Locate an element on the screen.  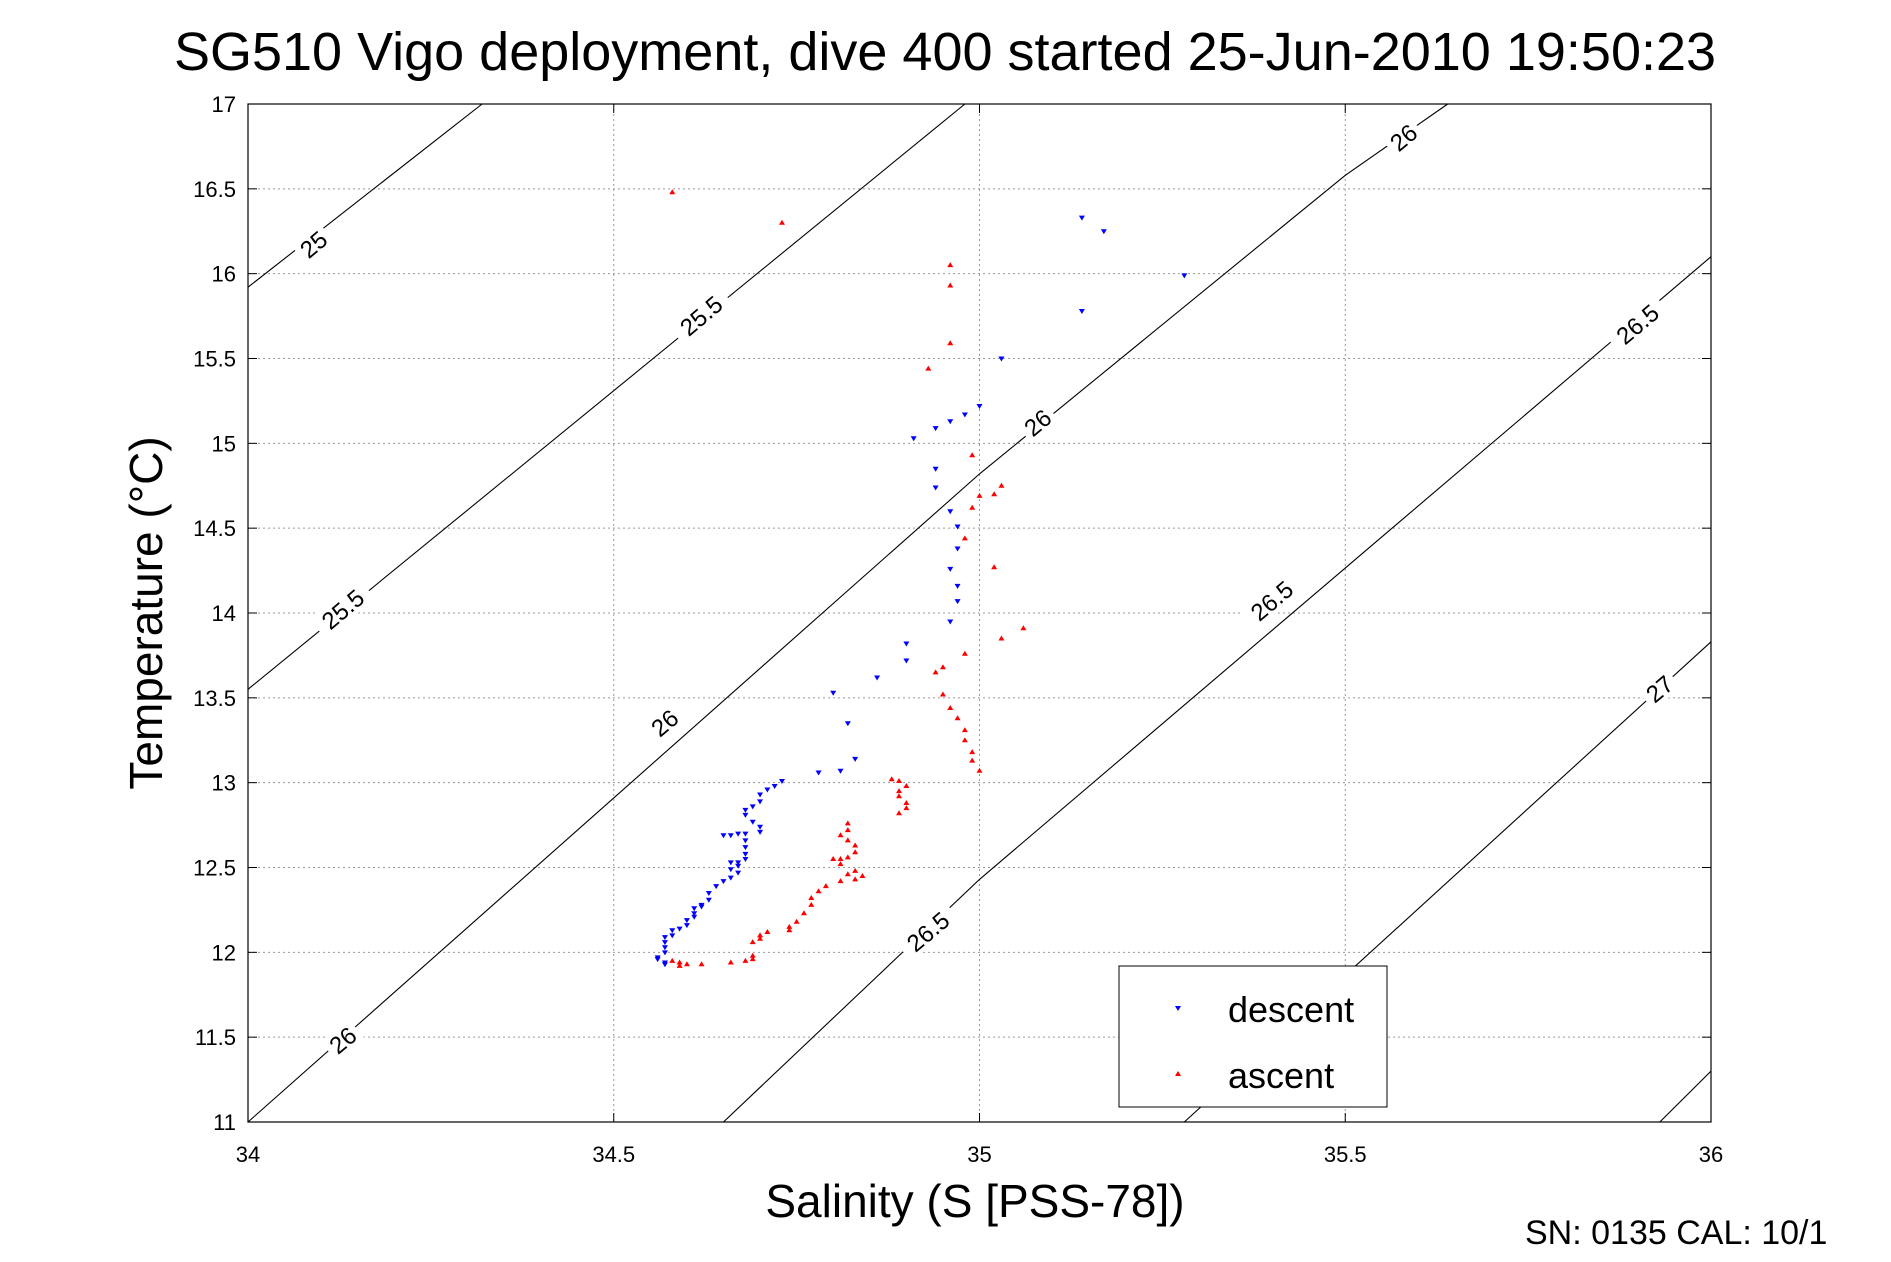
y-axis-title: Temperature (°C) is located at coordinates (146, 612).